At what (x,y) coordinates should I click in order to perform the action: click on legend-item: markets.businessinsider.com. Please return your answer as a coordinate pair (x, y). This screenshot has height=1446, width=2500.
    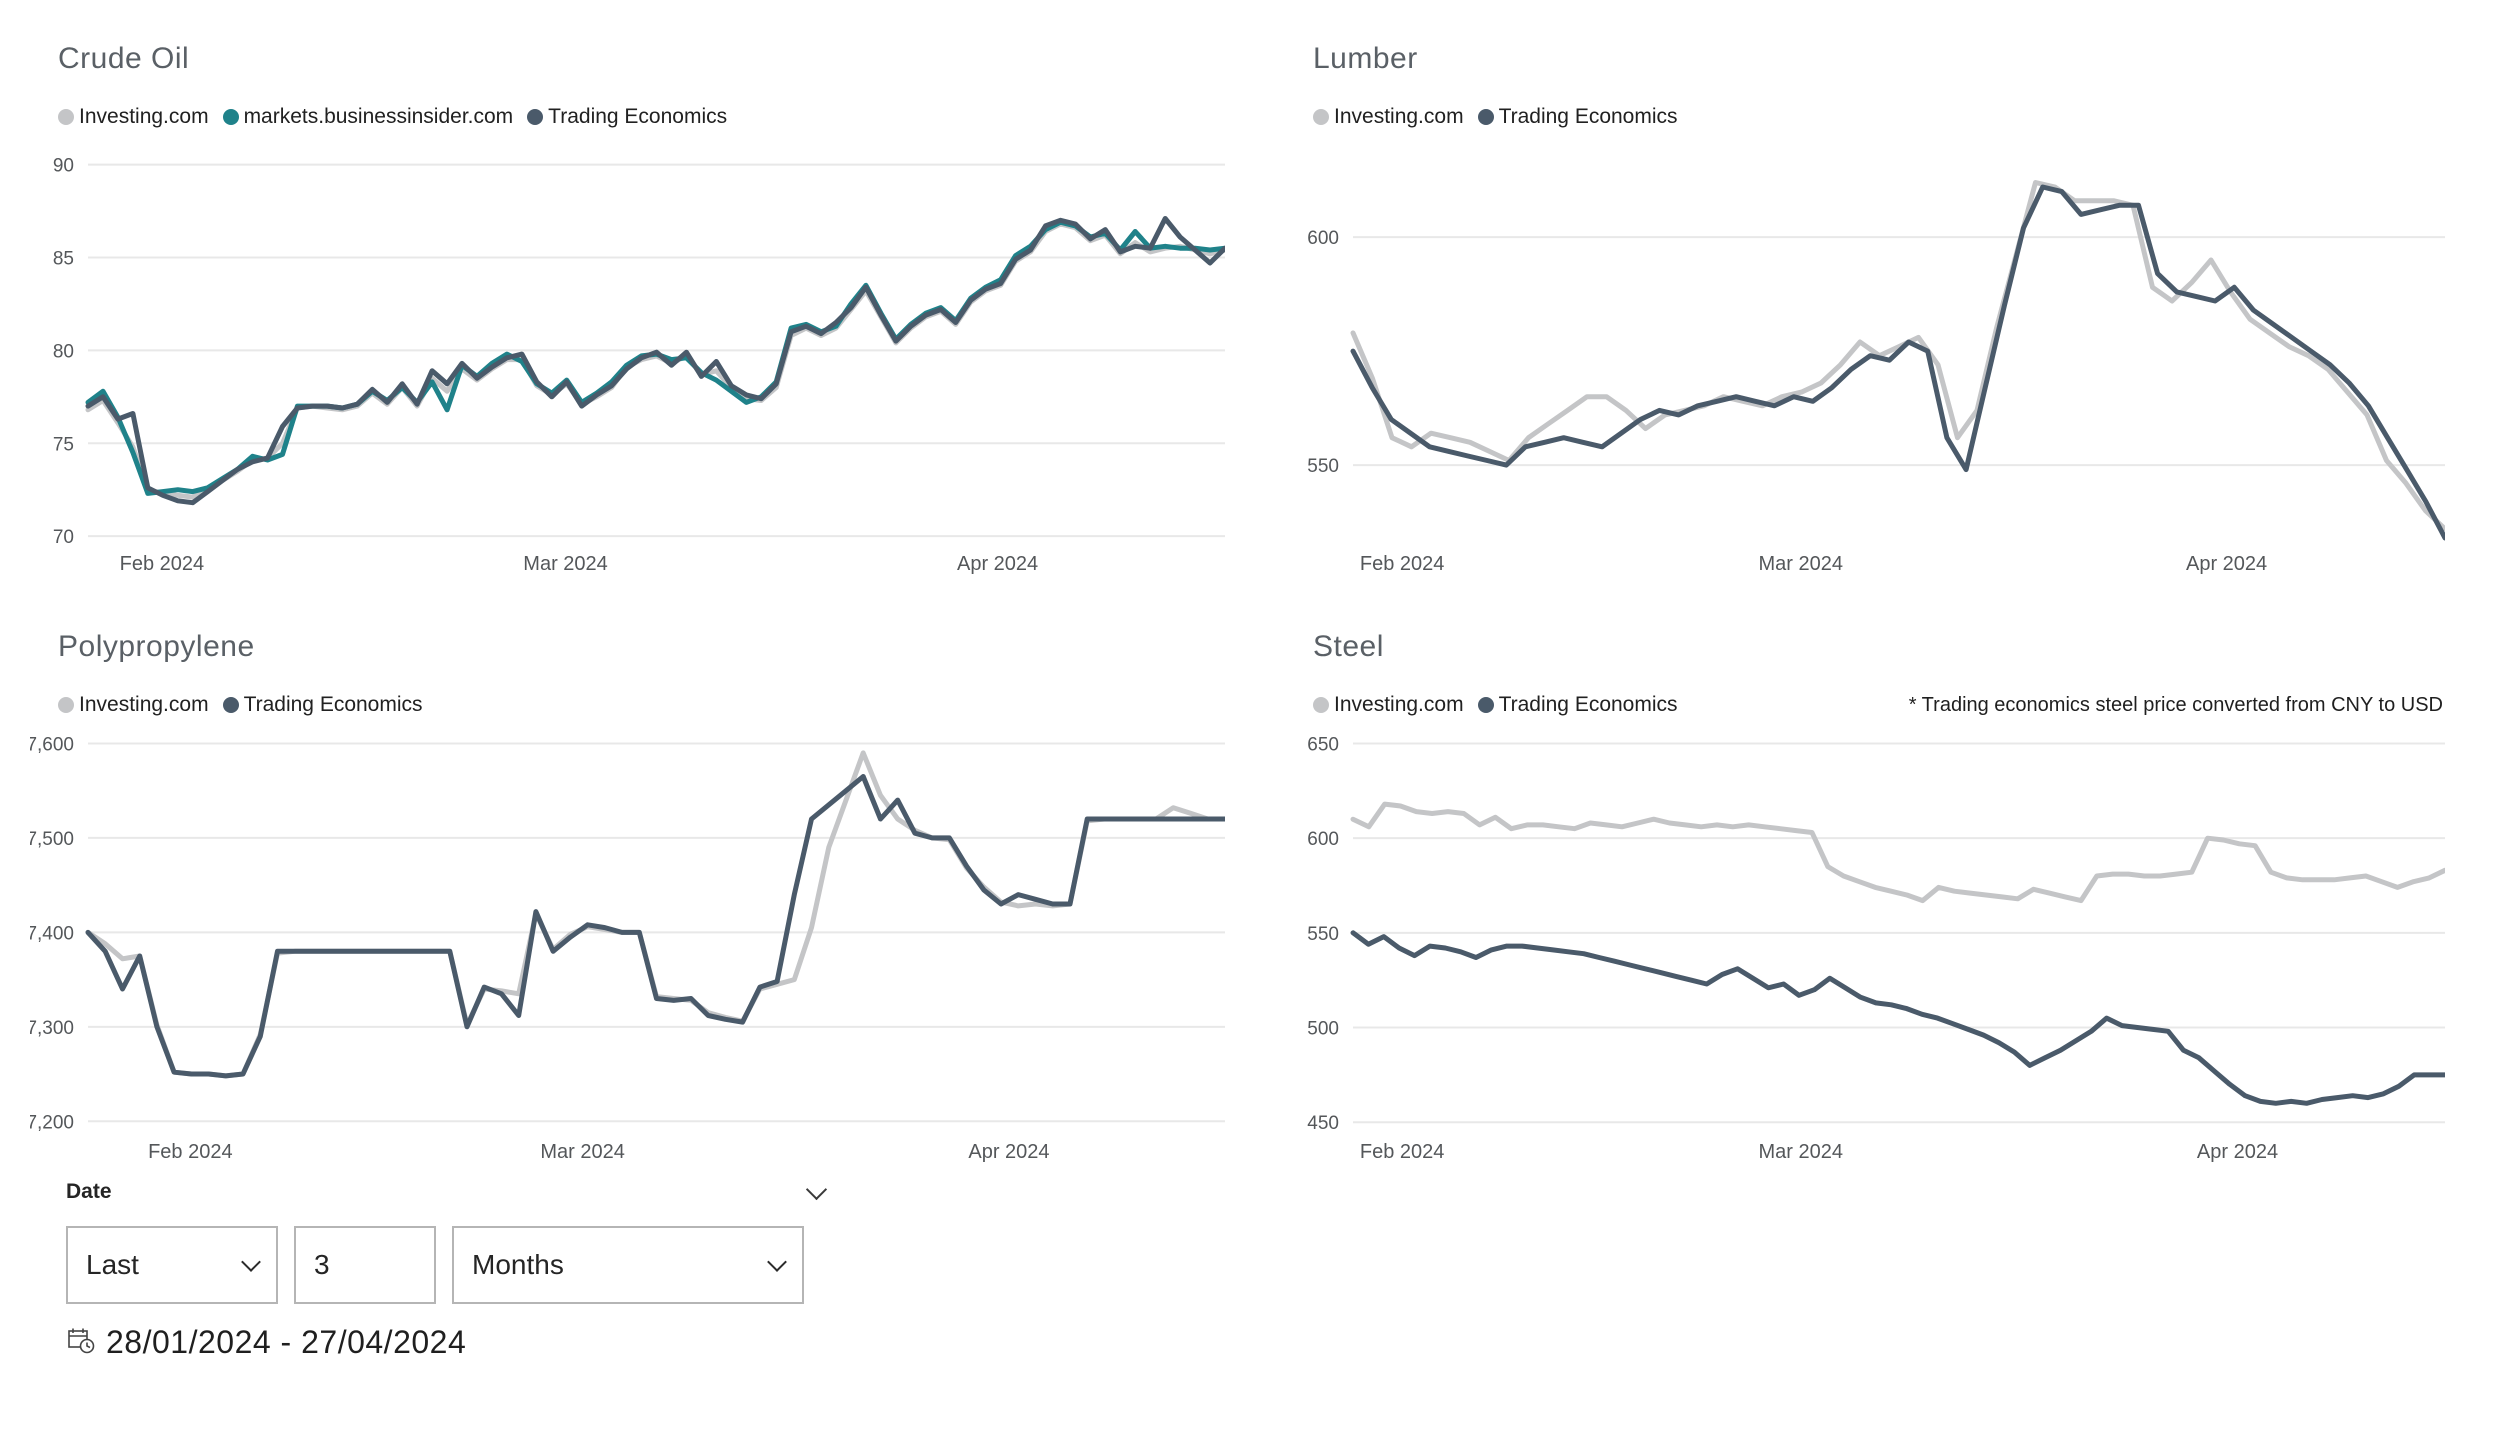
    Looking at the image, I should click on (368, 117).